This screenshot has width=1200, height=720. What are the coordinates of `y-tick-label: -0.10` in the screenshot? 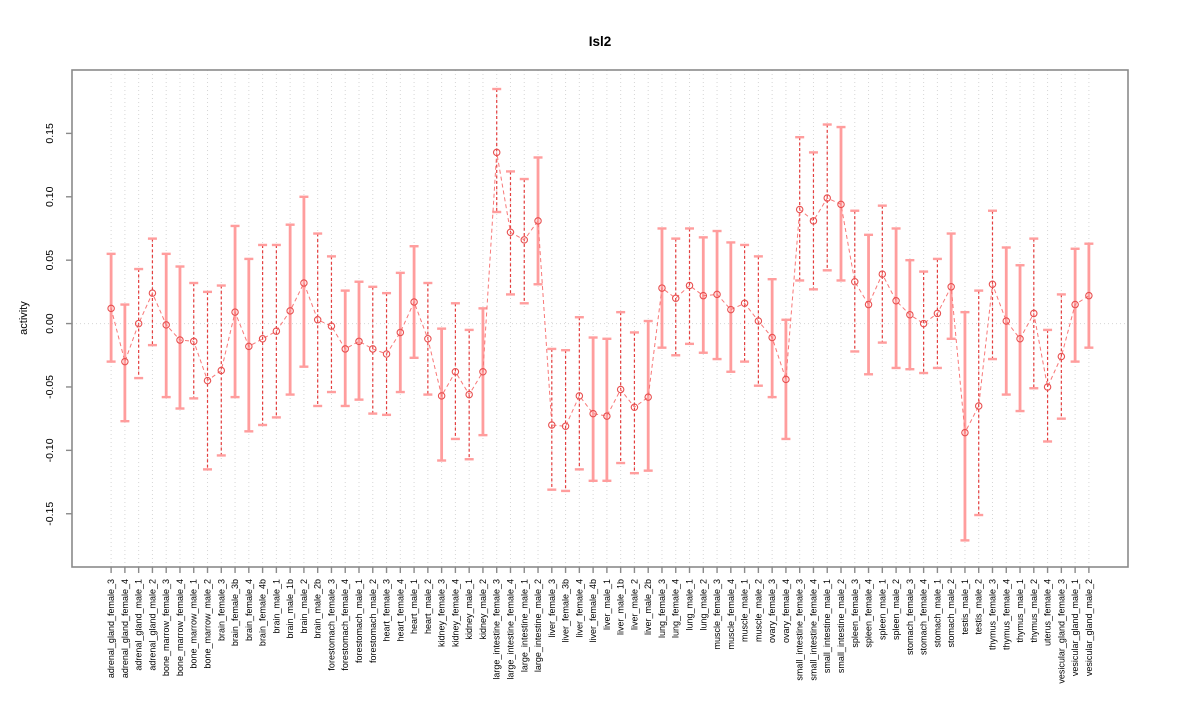 It's located at (50, 450).